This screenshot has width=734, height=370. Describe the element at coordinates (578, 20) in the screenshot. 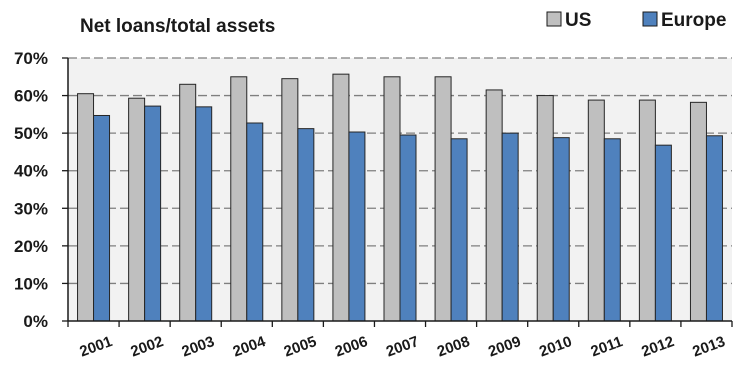

I see `legend-label-us: US` at that location.